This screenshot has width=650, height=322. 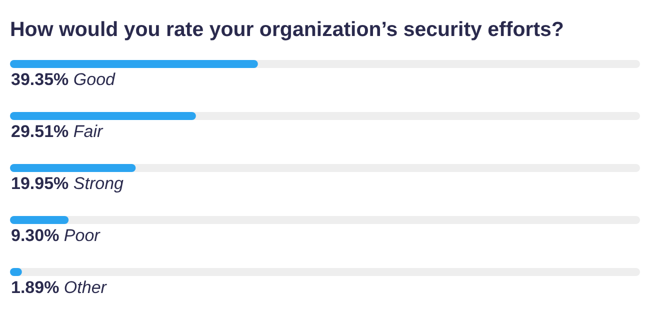 I want to click on data-label: 1.89%, so click(x=35, y=287).